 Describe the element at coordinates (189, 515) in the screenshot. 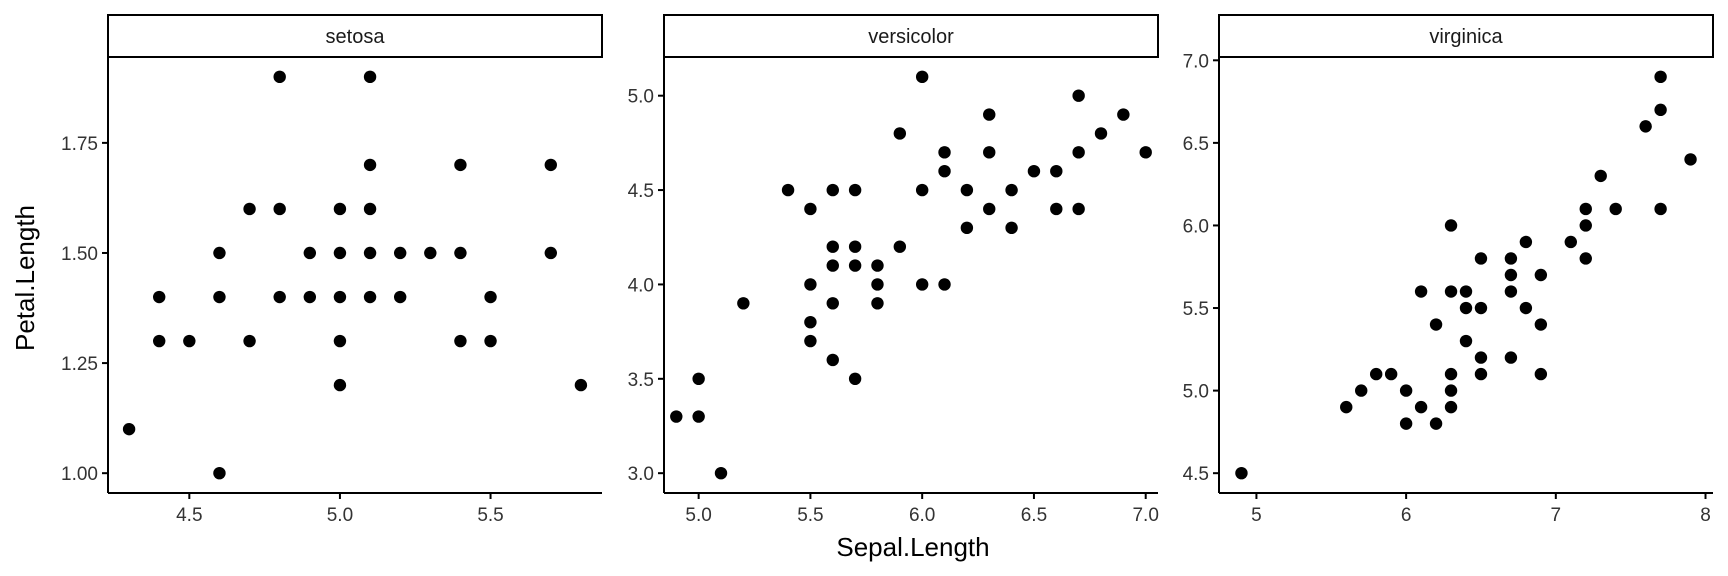

I see `x-tick-label: 4.5` at that location.